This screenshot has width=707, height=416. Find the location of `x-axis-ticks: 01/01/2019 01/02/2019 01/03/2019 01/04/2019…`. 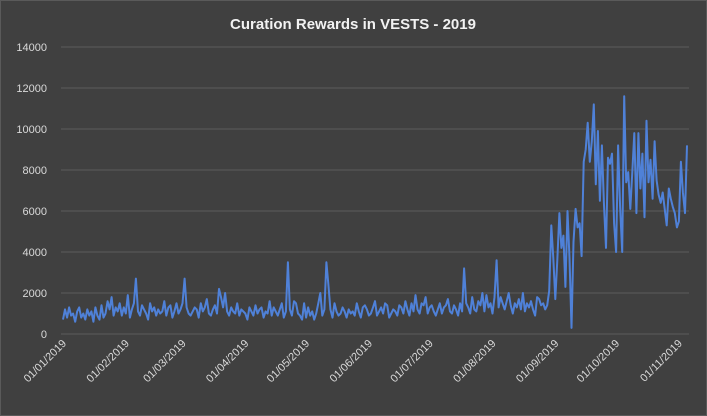

x-axis-ticks: 01/01/2019 01/02/2019 01/03/2019 01/04/2019… is located at coordinates (353, 361).